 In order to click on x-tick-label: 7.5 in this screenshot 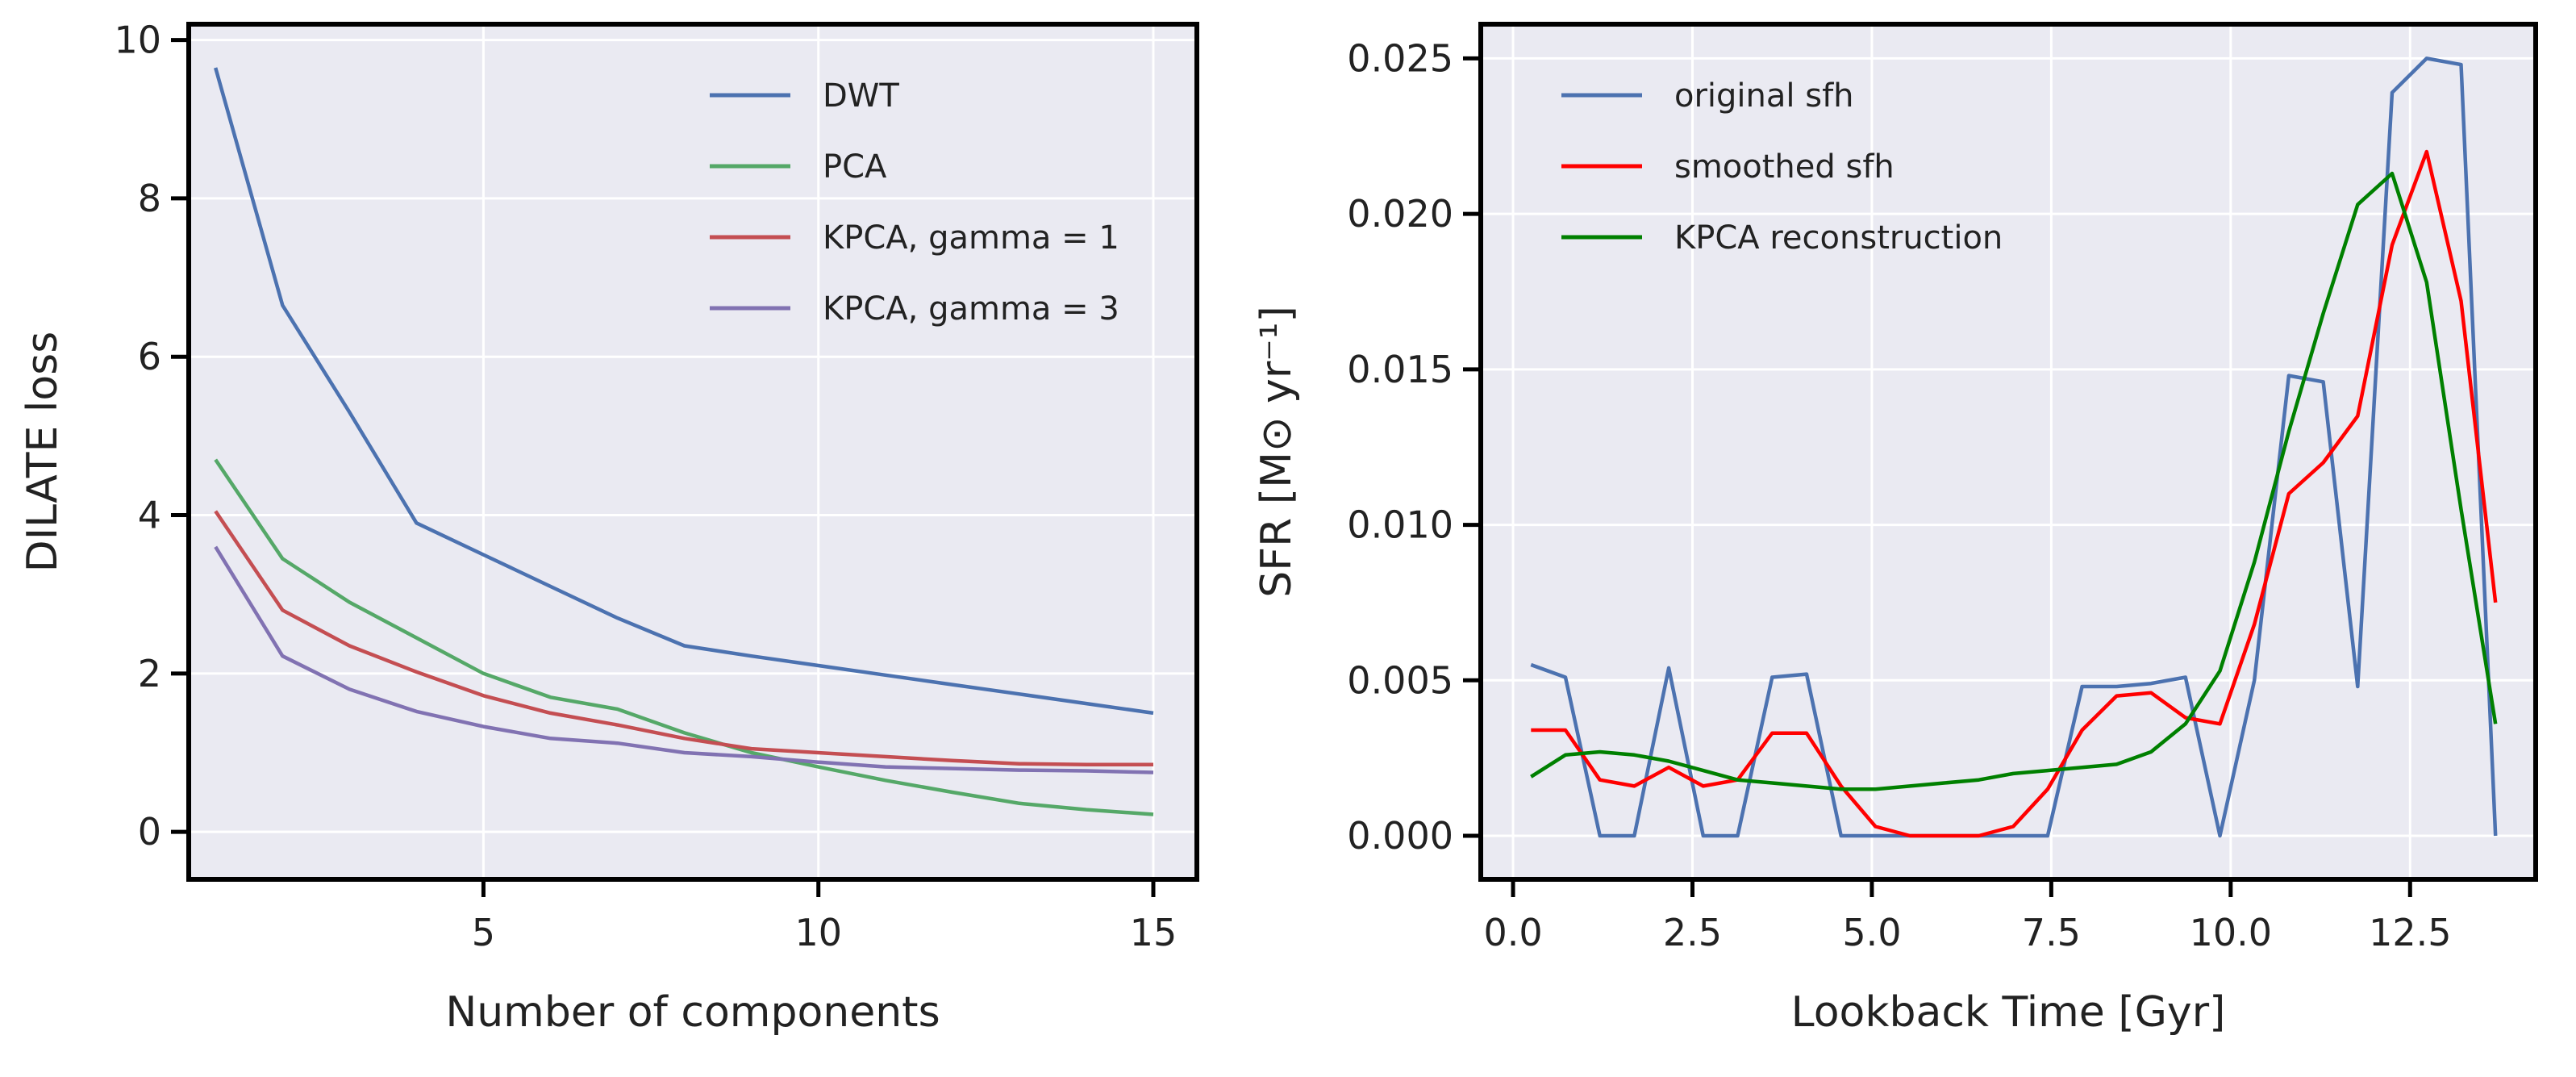, I will do `click(2051, 932)`.